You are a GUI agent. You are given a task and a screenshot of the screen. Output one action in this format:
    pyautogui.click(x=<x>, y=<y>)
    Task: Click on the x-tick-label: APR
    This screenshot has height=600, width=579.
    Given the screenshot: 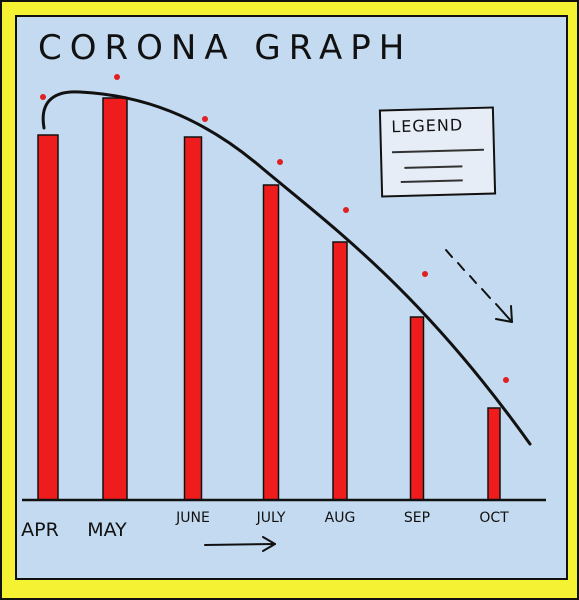 What is the action you would take?
    pyautogui.click(x=40, y=530)
    